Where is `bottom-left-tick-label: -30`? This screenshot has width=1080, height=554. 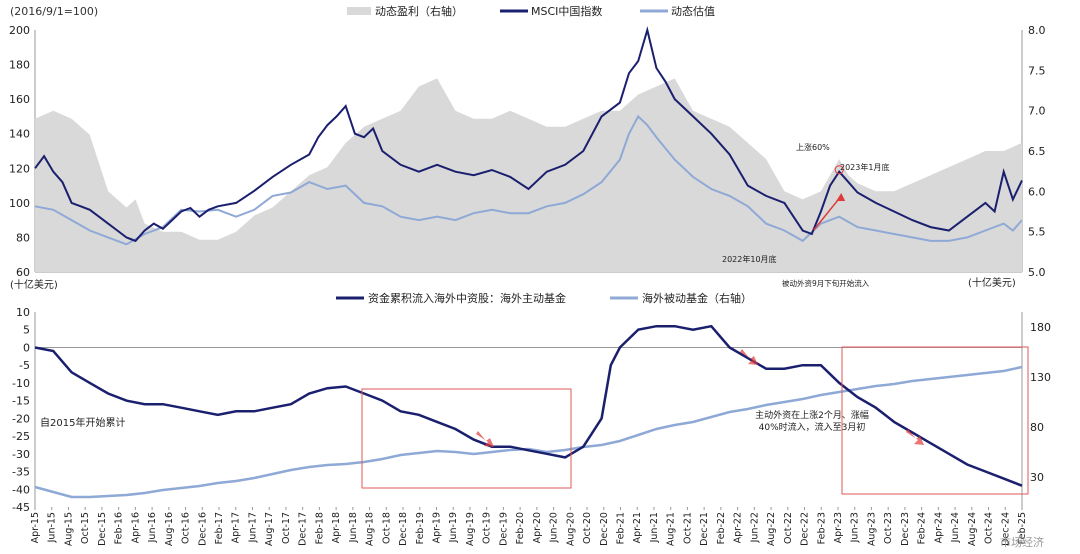 bottom-left-tick-label: -30 is located at coordinates (21, 454).